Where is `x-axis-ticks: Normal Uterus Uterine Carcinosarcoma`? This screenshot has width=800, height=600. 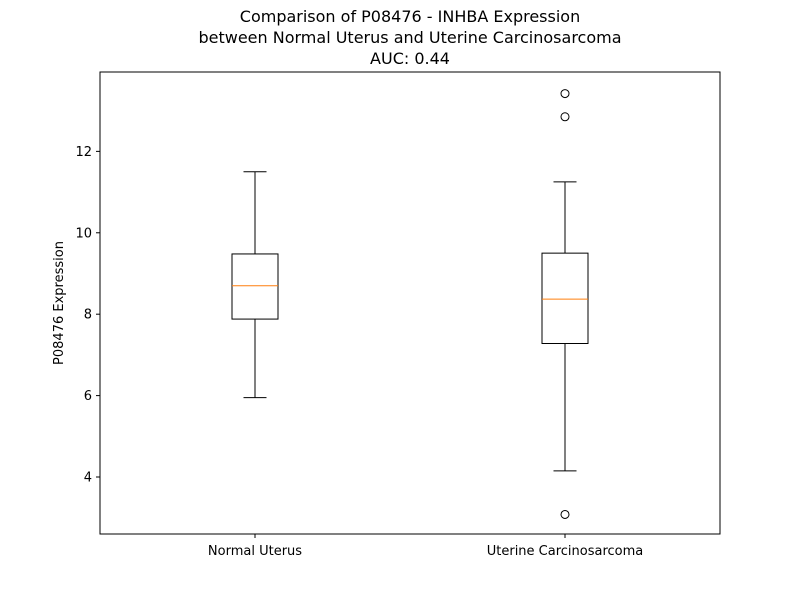
x-axis-ticks: Normal Uterus Uterine Carcinosarcoma is located at coordinates (425, 546).